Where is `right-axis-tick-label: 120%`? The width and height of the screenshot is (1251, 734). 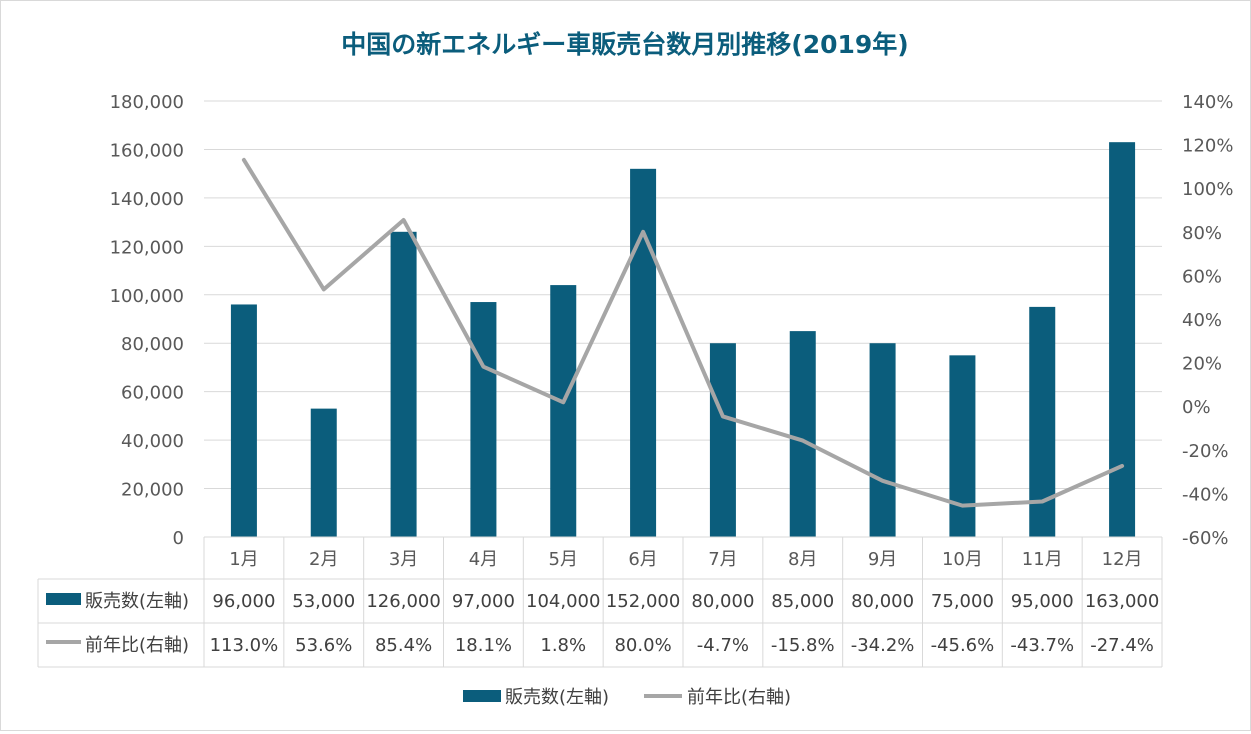
right-axis-tick-label: 120% is located at coordinates (1207, 146).